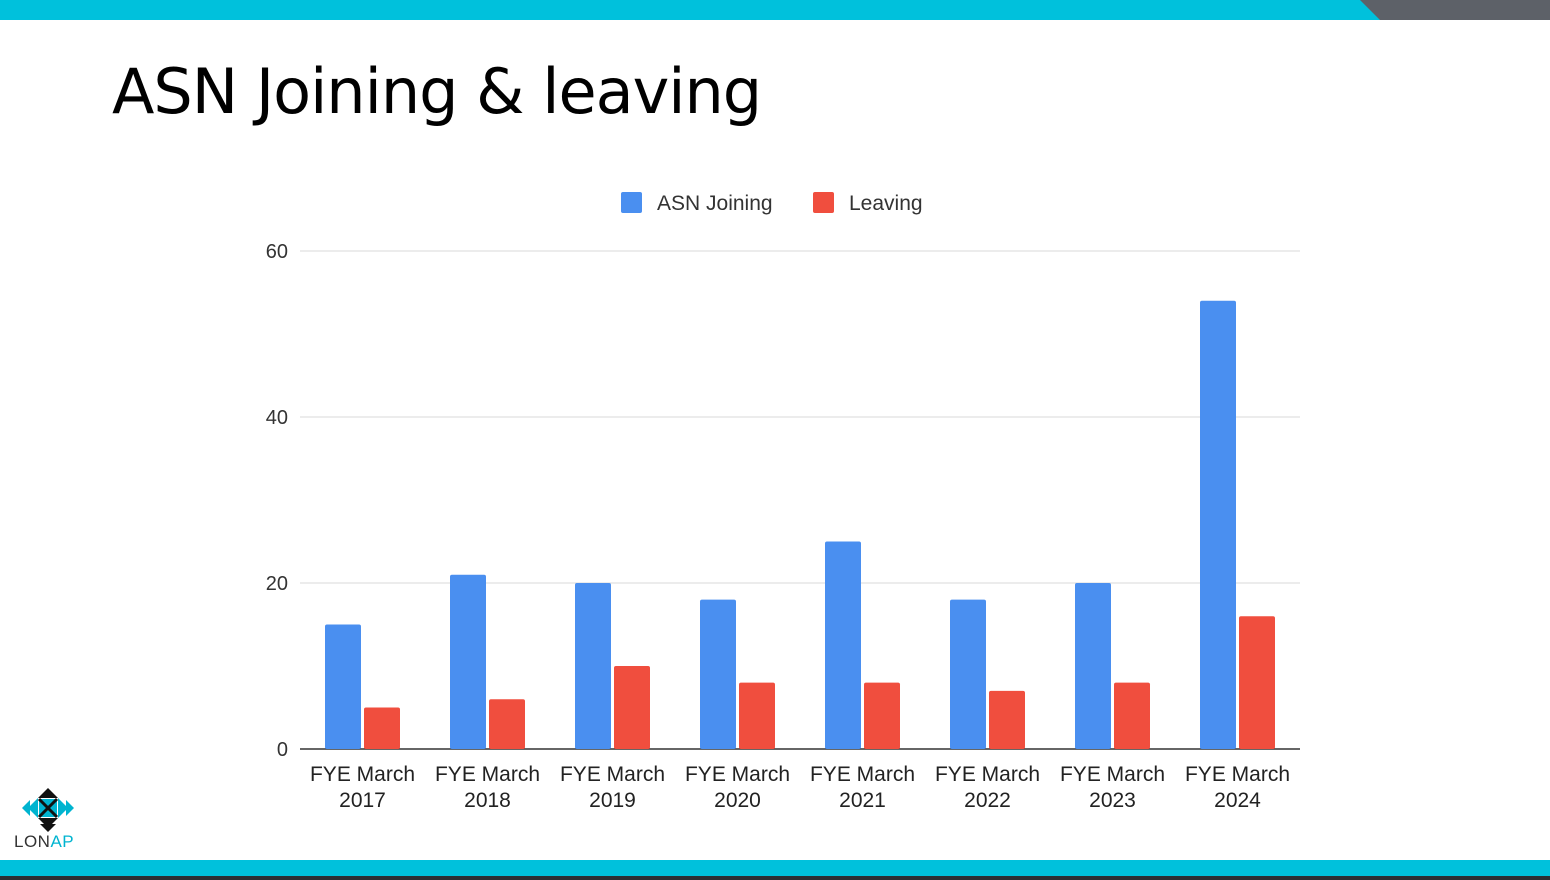 Image resolution: width=1550 pixels, height=880 pixels. Describe the element at coordinates (437, 91) in the screenshot. I see `slide-title: ASN Joining & leaving` at that location.